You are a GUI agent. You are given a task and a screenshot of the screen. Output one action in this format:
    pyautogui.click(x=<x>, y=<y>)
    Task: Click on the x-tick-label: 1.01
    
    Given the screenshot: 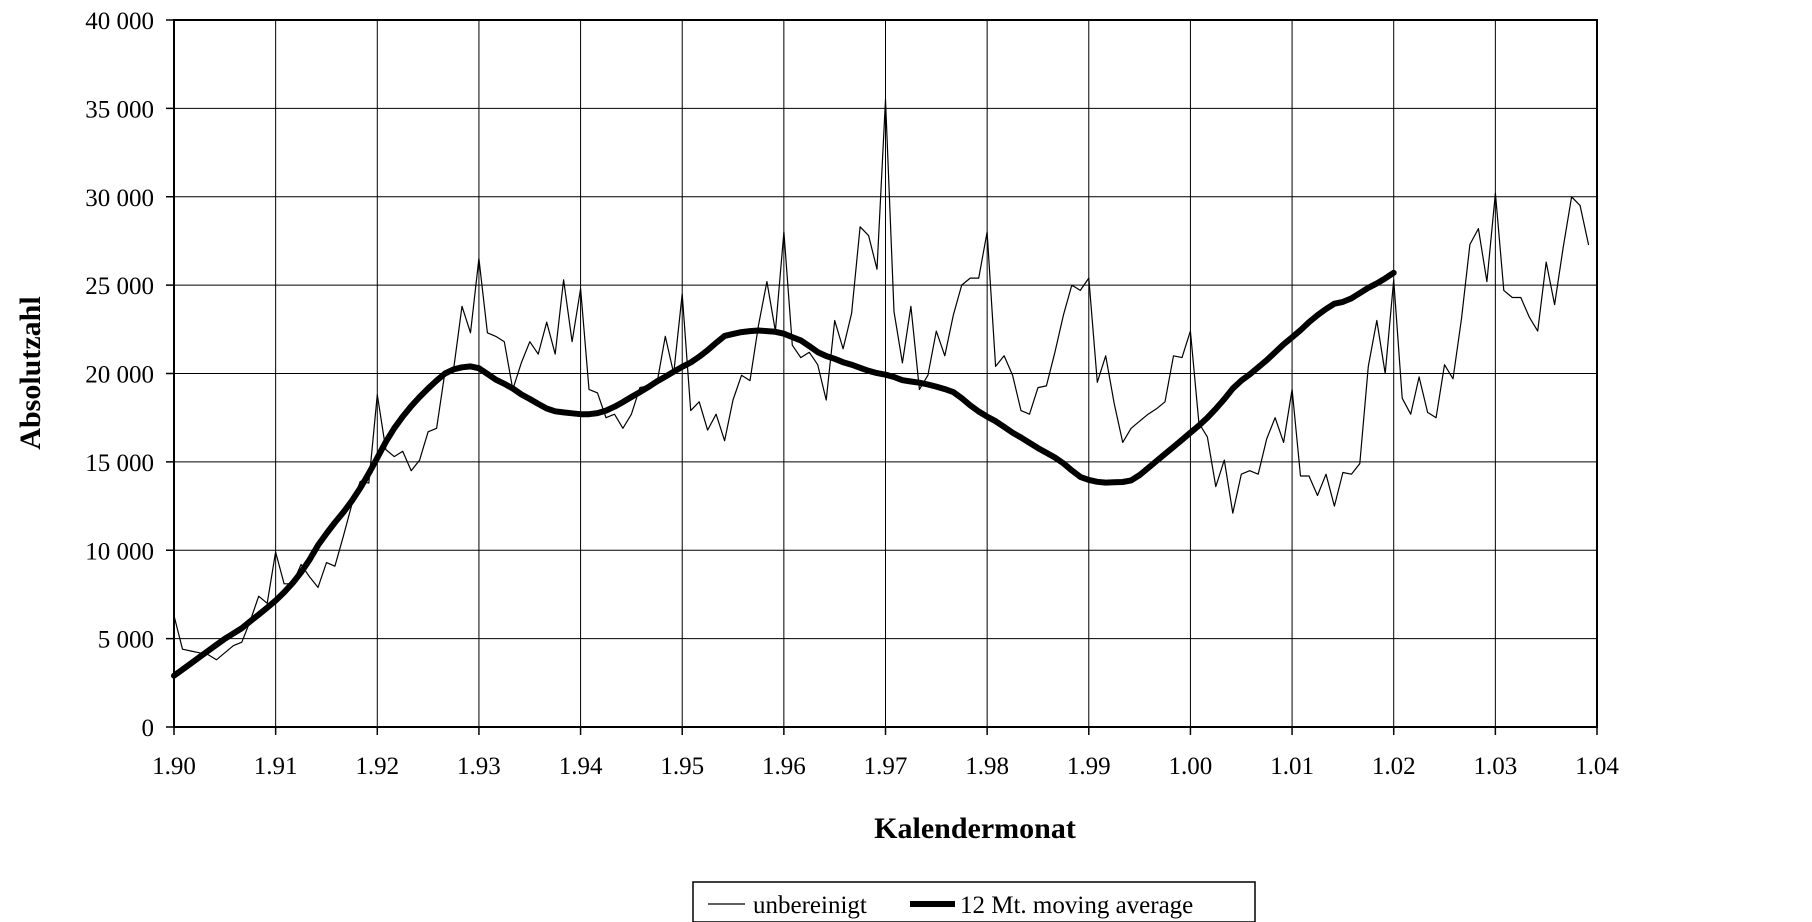 What is the action you would take?
    pyautogui.click(x=1292, y=766)
    